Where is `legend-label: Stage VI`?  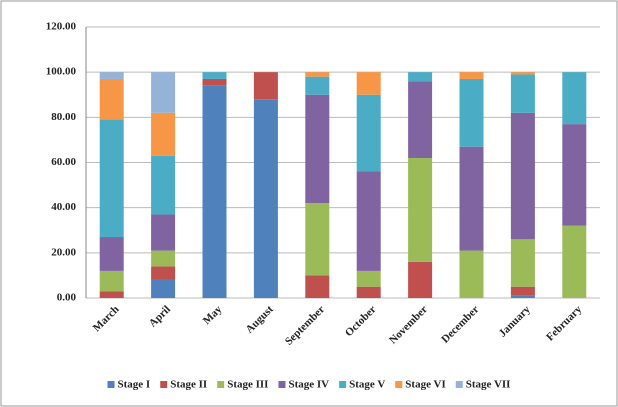 legend-label: Stage VI is located at coordinates (425, 385).